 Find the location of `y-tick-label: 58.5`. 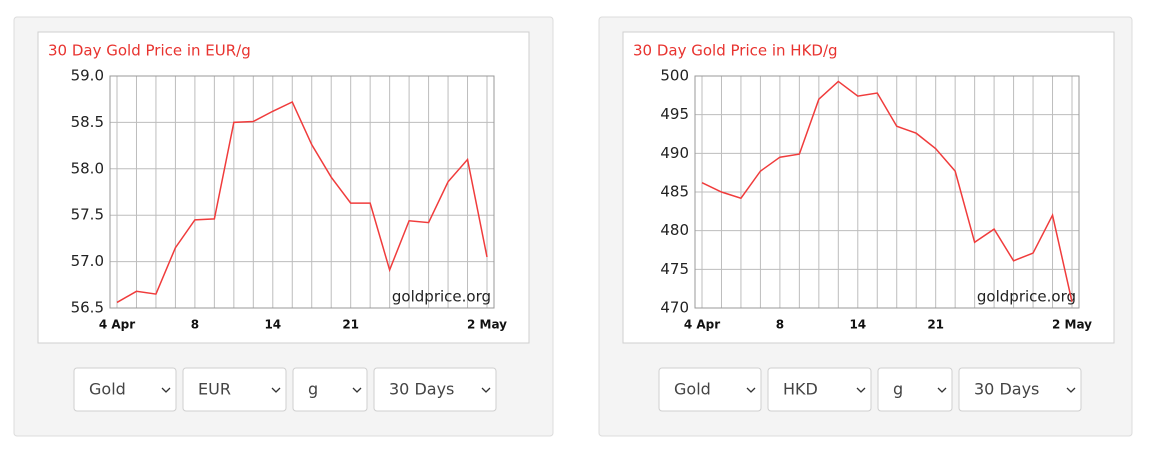

y-tick-label: 58.5 is located at coordinates (87, 122).